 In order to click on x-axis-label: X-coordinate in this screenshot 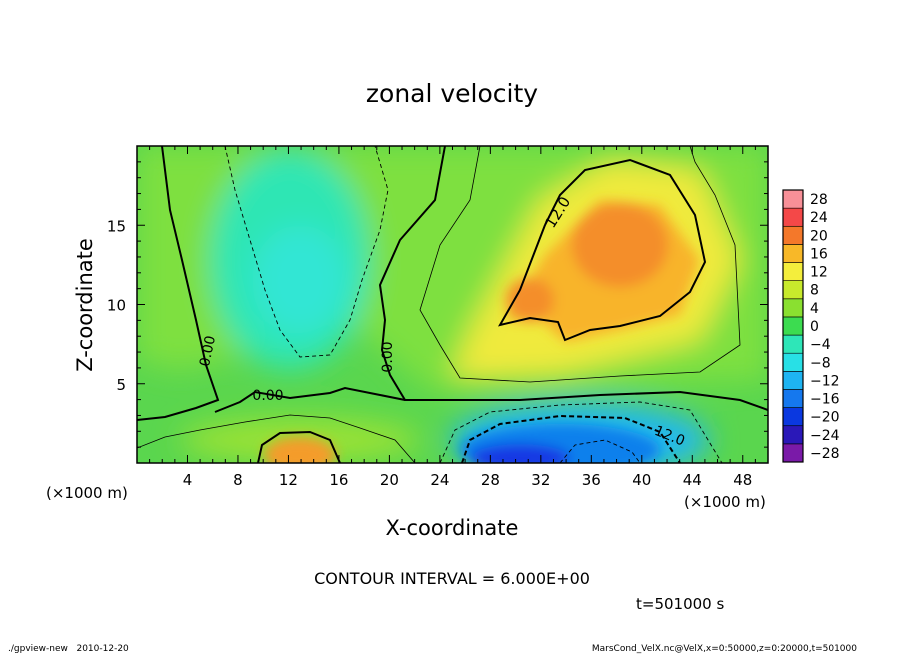, I will do `click(452, 528)`.